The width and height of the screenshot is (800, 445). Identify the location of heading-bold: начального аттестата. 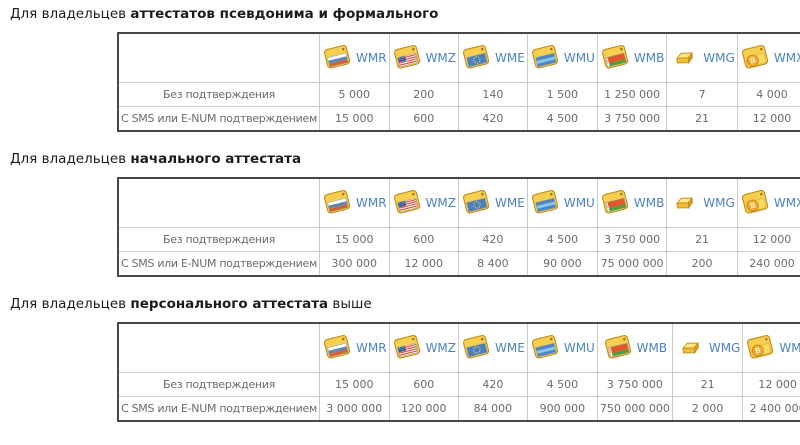
(216, 159).